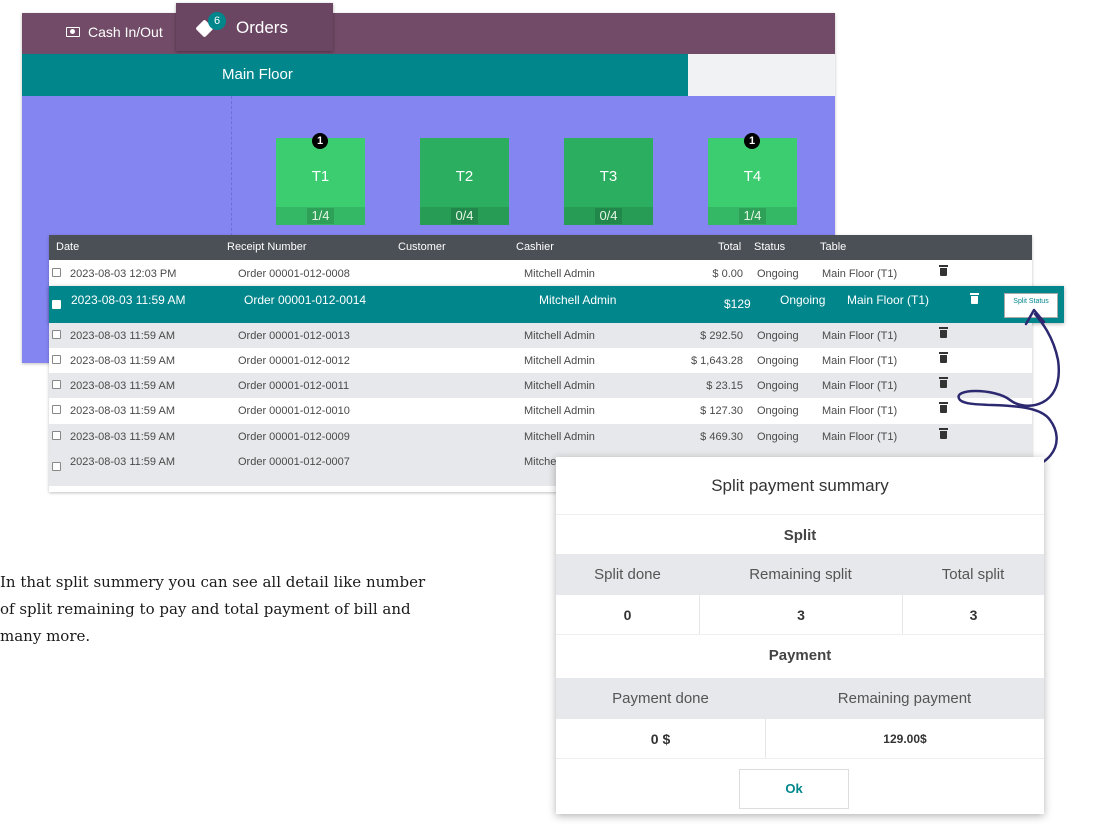  What do you see at coordinates (217, 21) in the screenshot?
I see `orders-count-badge: 6` at bounding box center [217, 21].